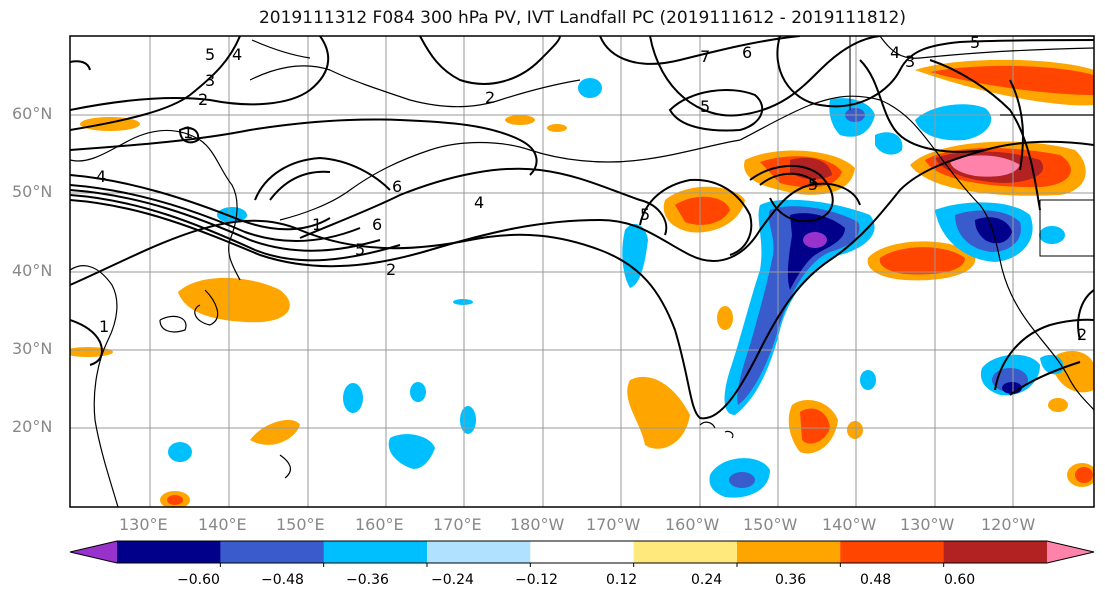  Describe the element at coordinates (282, 580) in the screenshot. I see `colorbar-tick-label: −0.48` at that location.